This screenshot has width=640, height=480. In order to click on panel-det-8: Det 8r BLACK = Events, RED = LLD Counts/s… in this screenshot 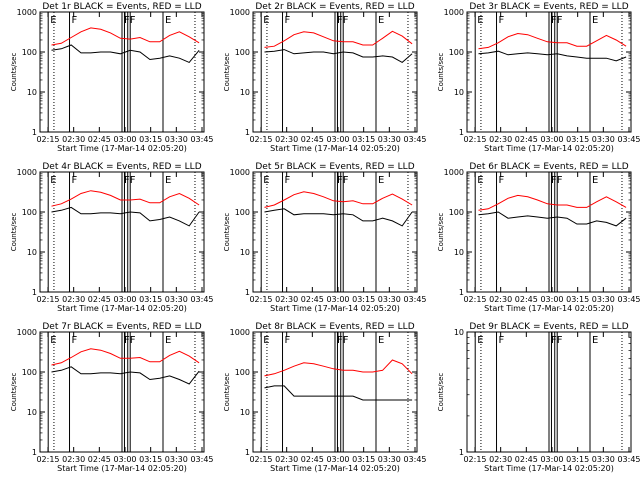, I will do `click(325, 397)`.